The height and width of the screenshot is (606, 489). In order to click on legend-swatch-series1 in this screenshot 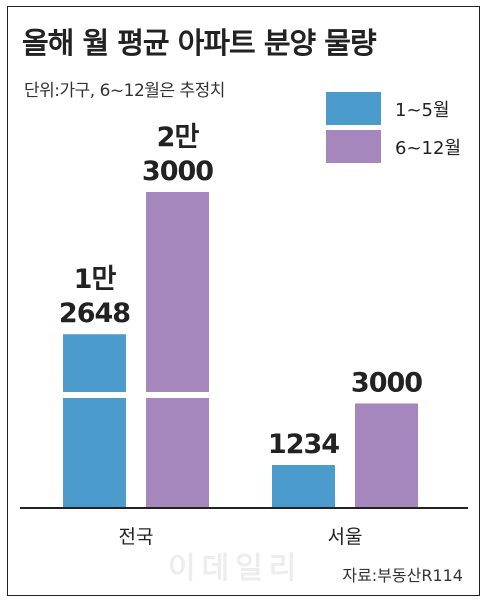, I will do `click(353, 108)`.